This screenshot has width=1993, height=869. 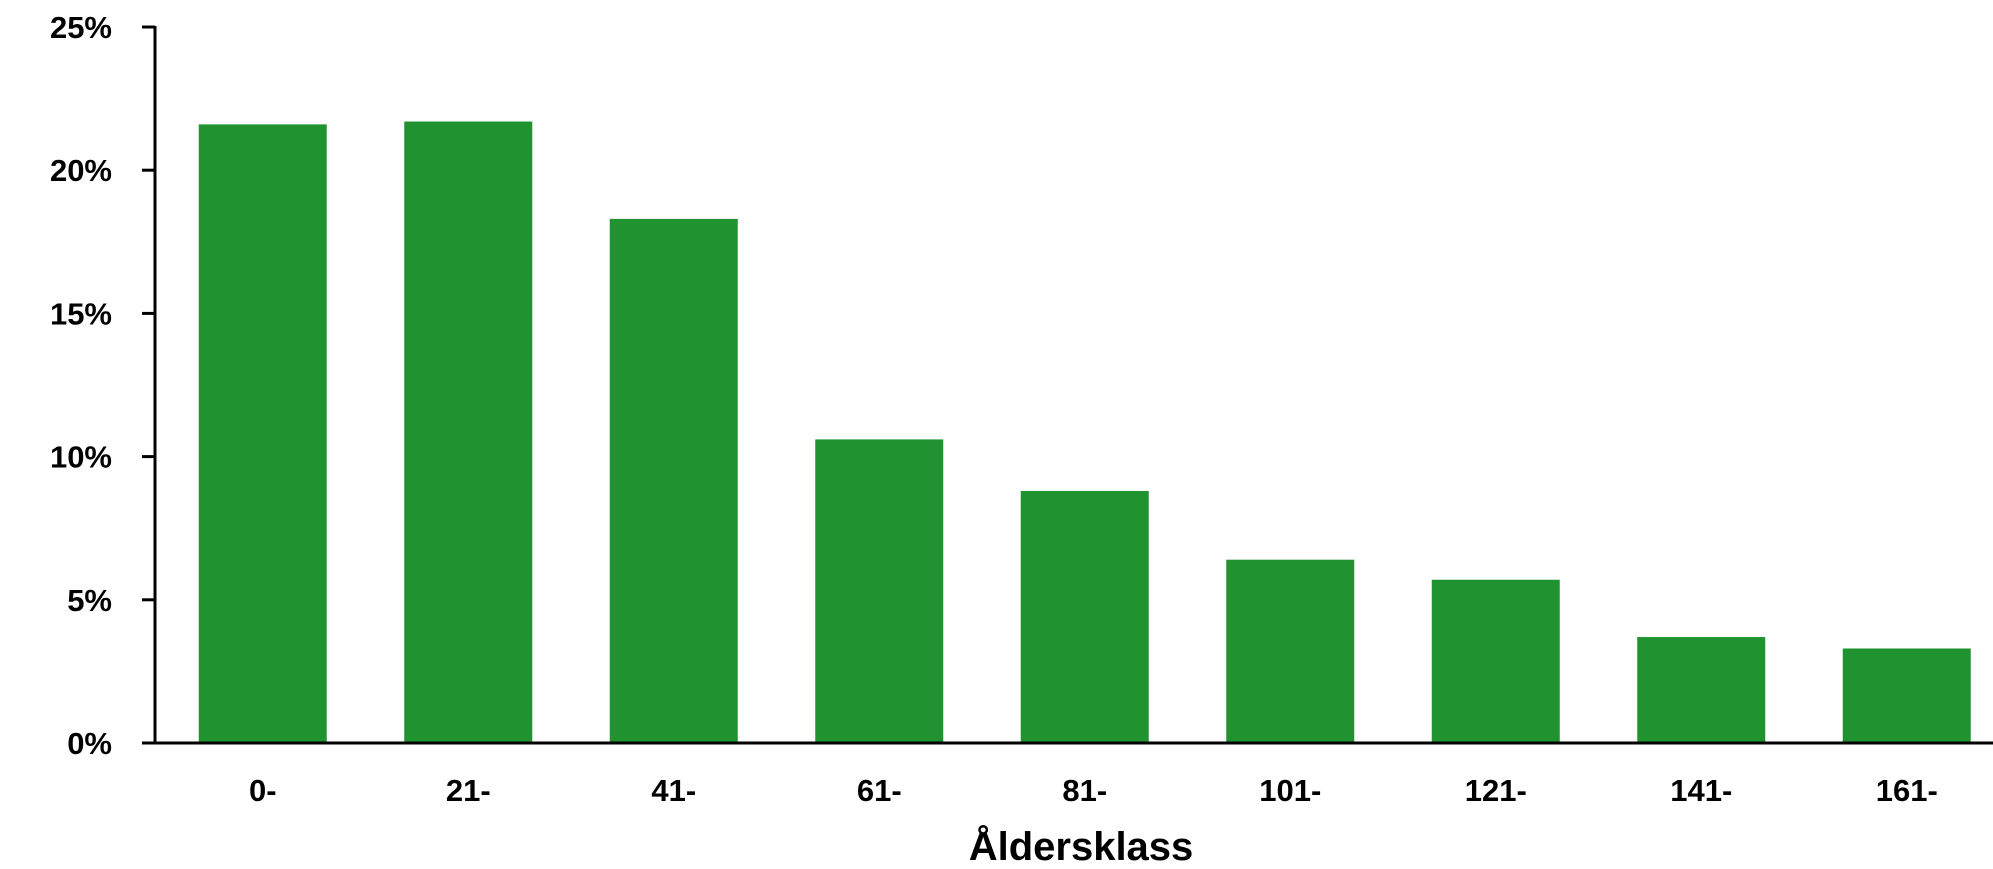 I want to click on x-tick-label: 141-, so click(x=1701, y=790).